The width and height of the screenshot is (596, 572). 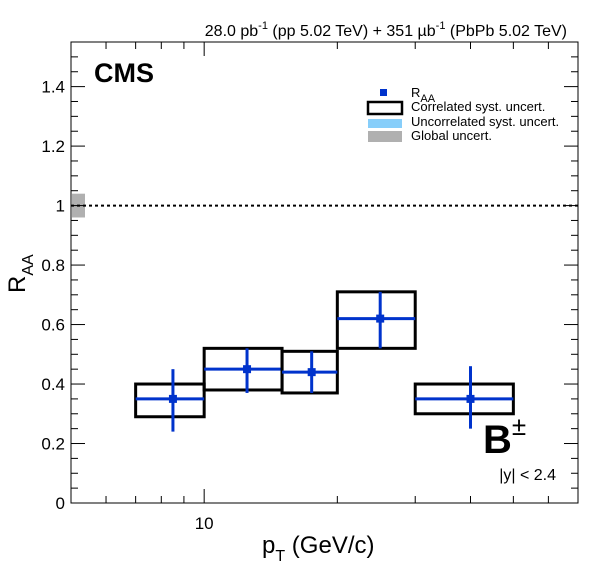 I want to click on y-tick-label: 1.4, so click(x=53, y=87).